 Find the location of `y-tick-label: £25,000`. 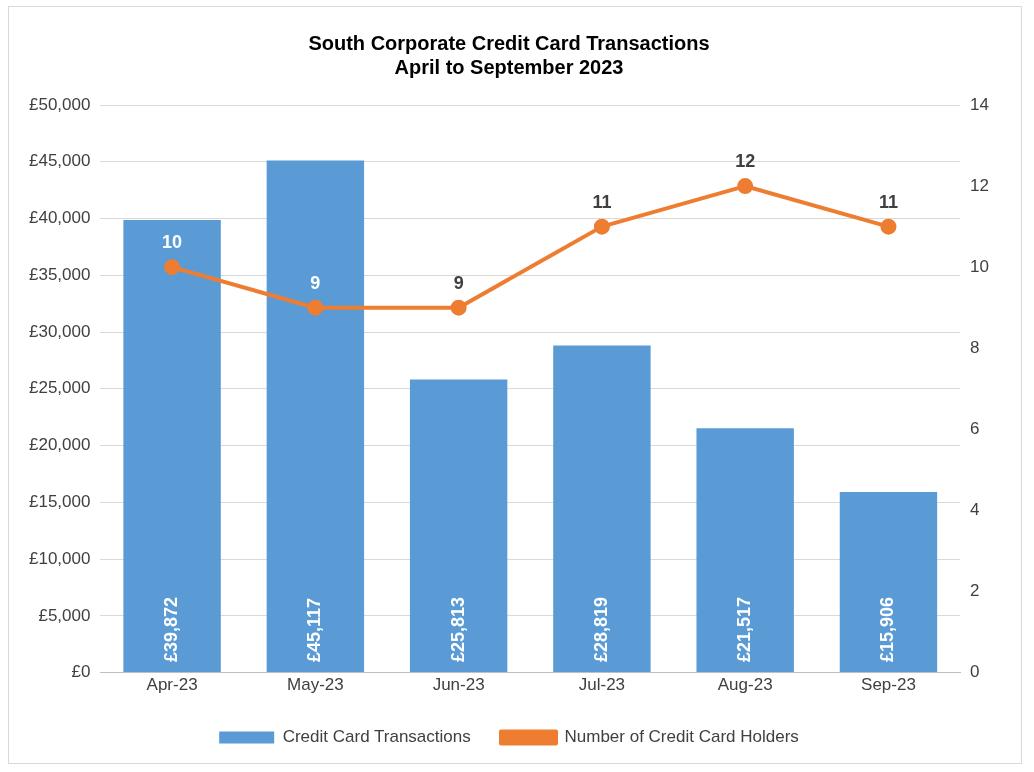

y-tick-label: £25,000 is located at coordinates (60, 388).